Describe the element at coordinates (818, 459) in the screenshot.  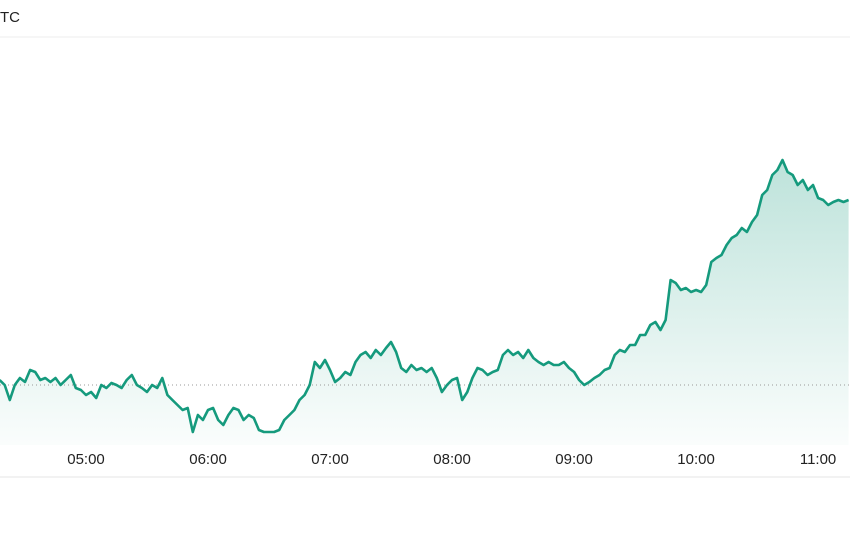
I see `x-tick-label: 11:00` at that location.